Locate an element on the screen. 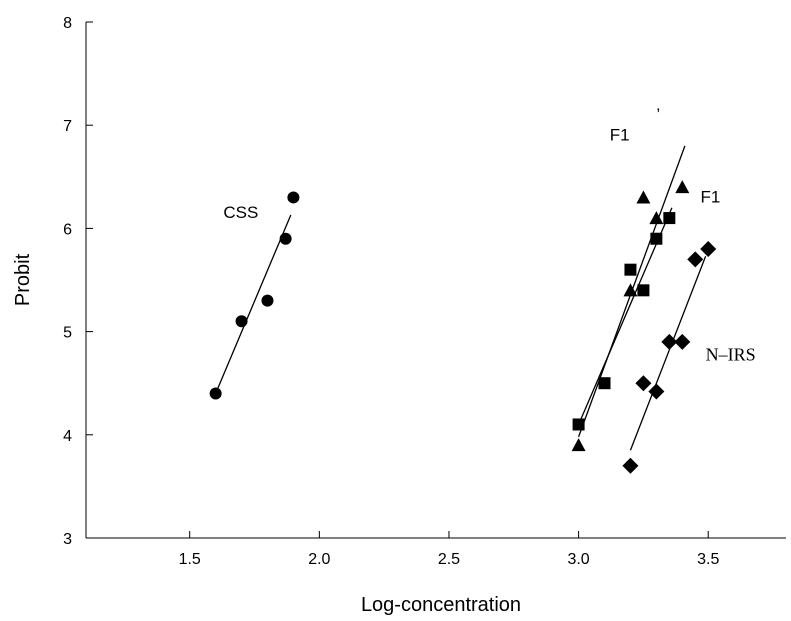 This screenshot has width=791, height=621. y-tick-label: 4 is located at coordinates (67, 436).